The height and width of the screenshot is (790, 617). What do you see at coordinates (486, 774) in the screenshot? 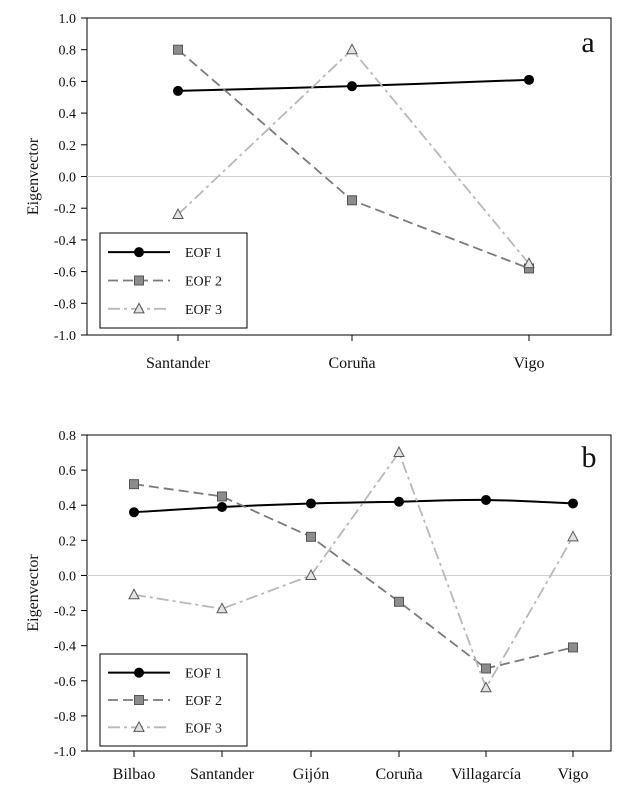
I see `x-tick-label: Villagarcía` at bounding box center [486, 774].